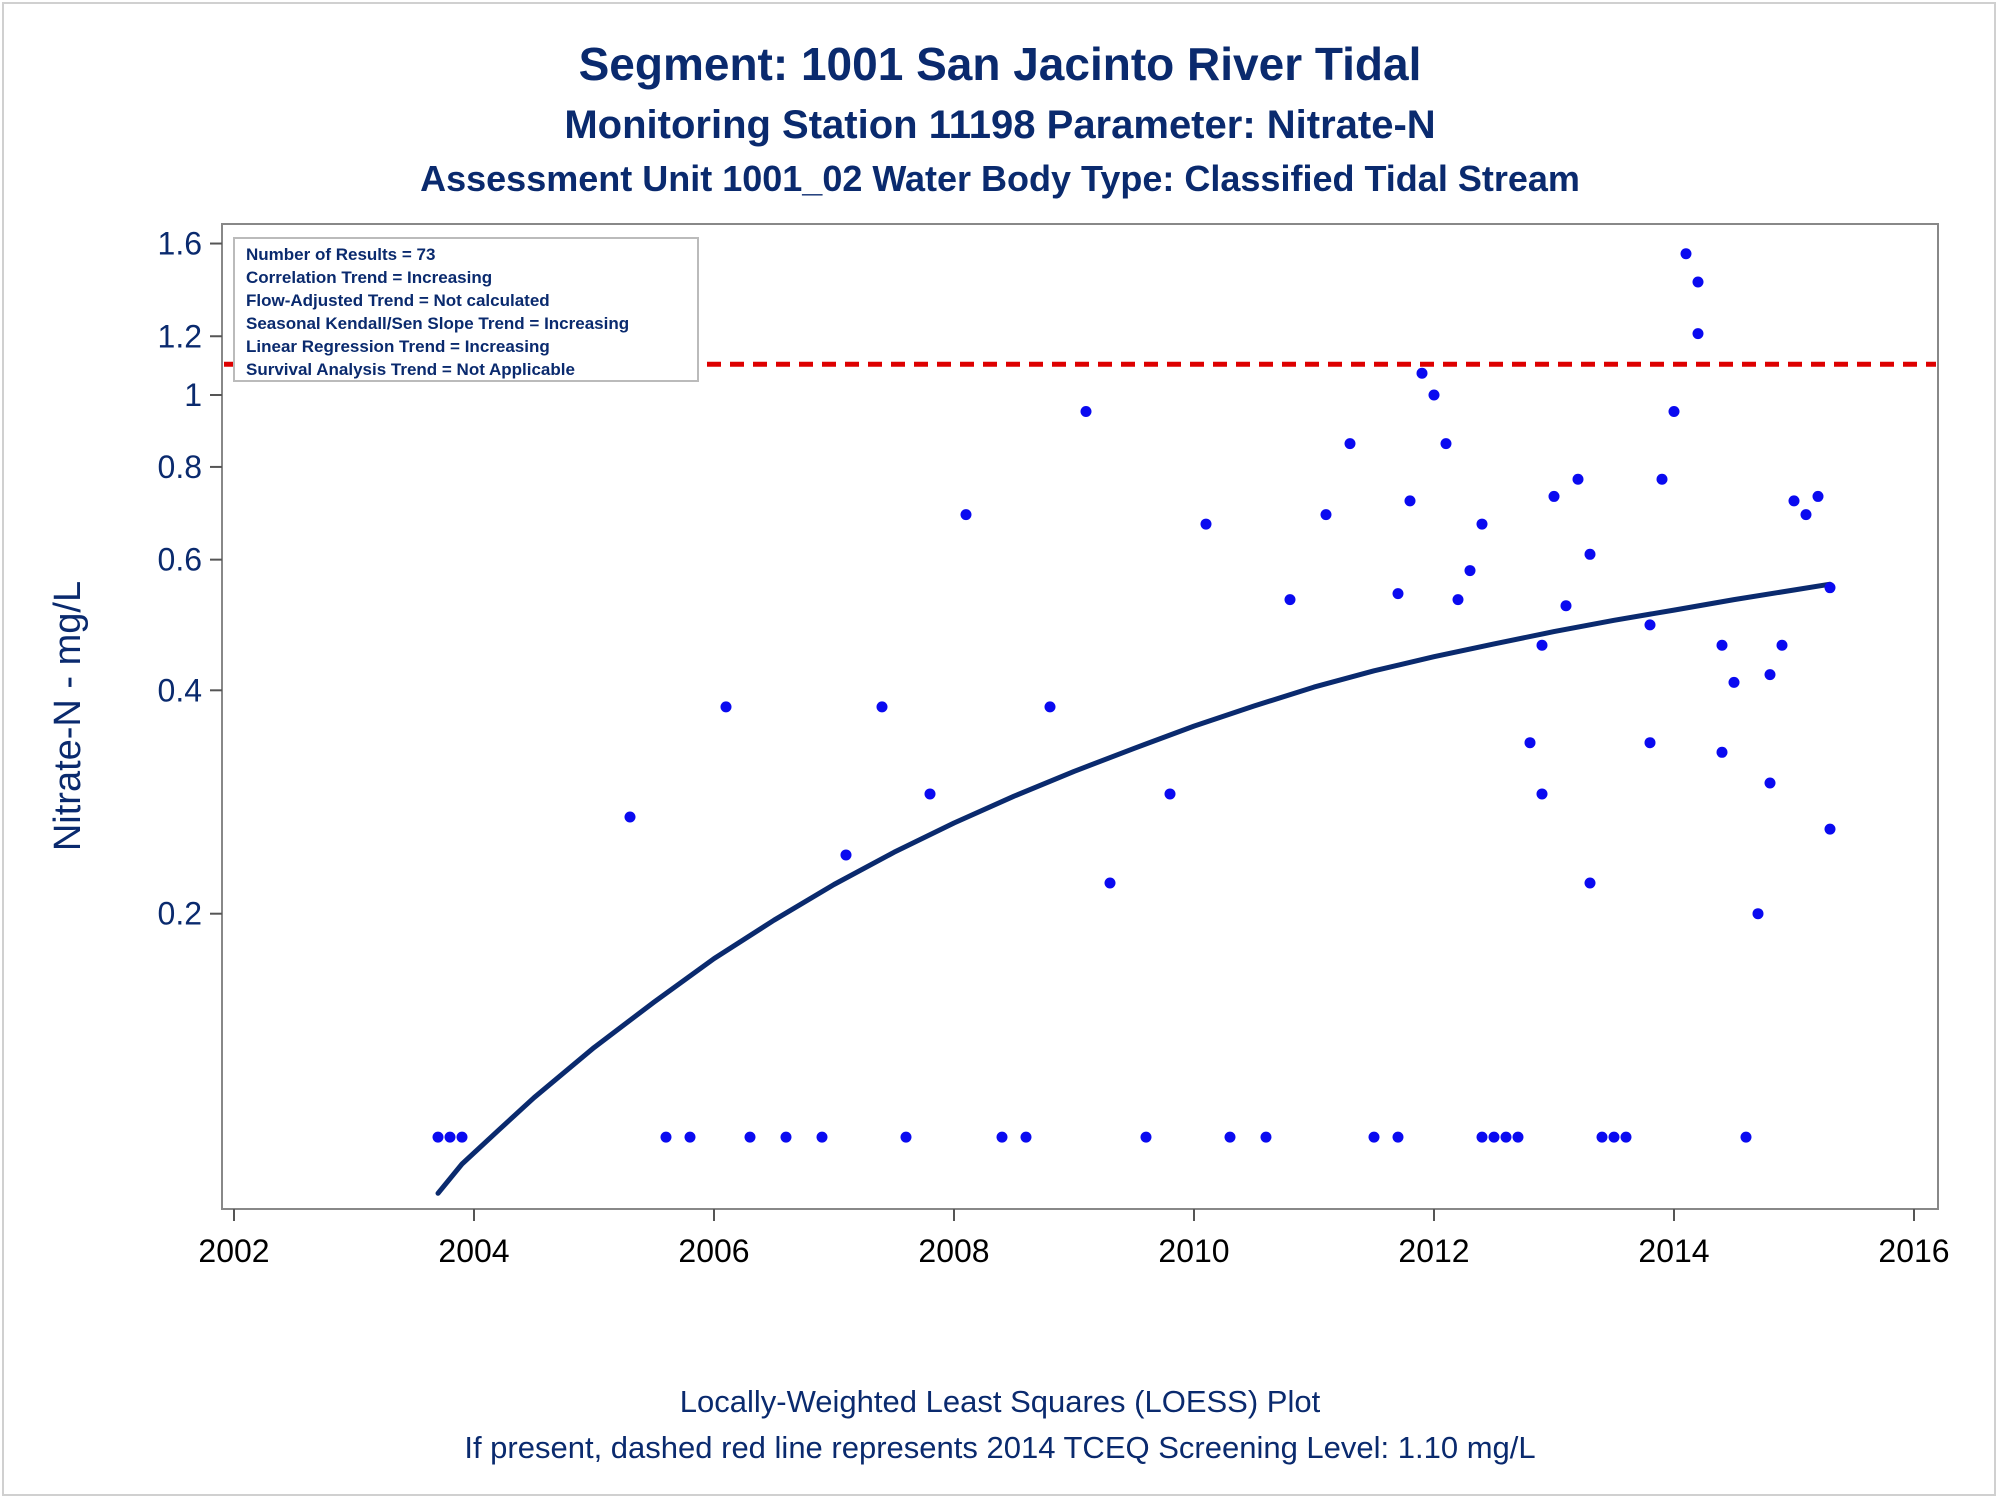 The width and height of the screenshot is (2000, 1500). I want to click on y-tick-label: 1, so click(193, 395).